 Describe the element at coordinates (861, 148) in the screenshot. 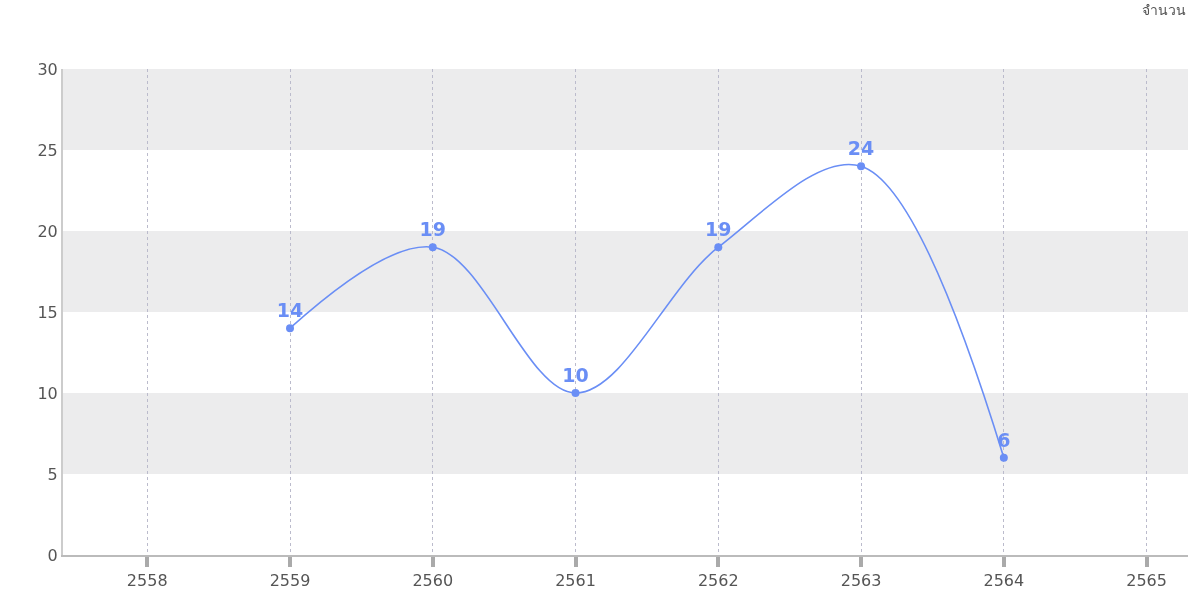

I see `data-label: 24` at that location.